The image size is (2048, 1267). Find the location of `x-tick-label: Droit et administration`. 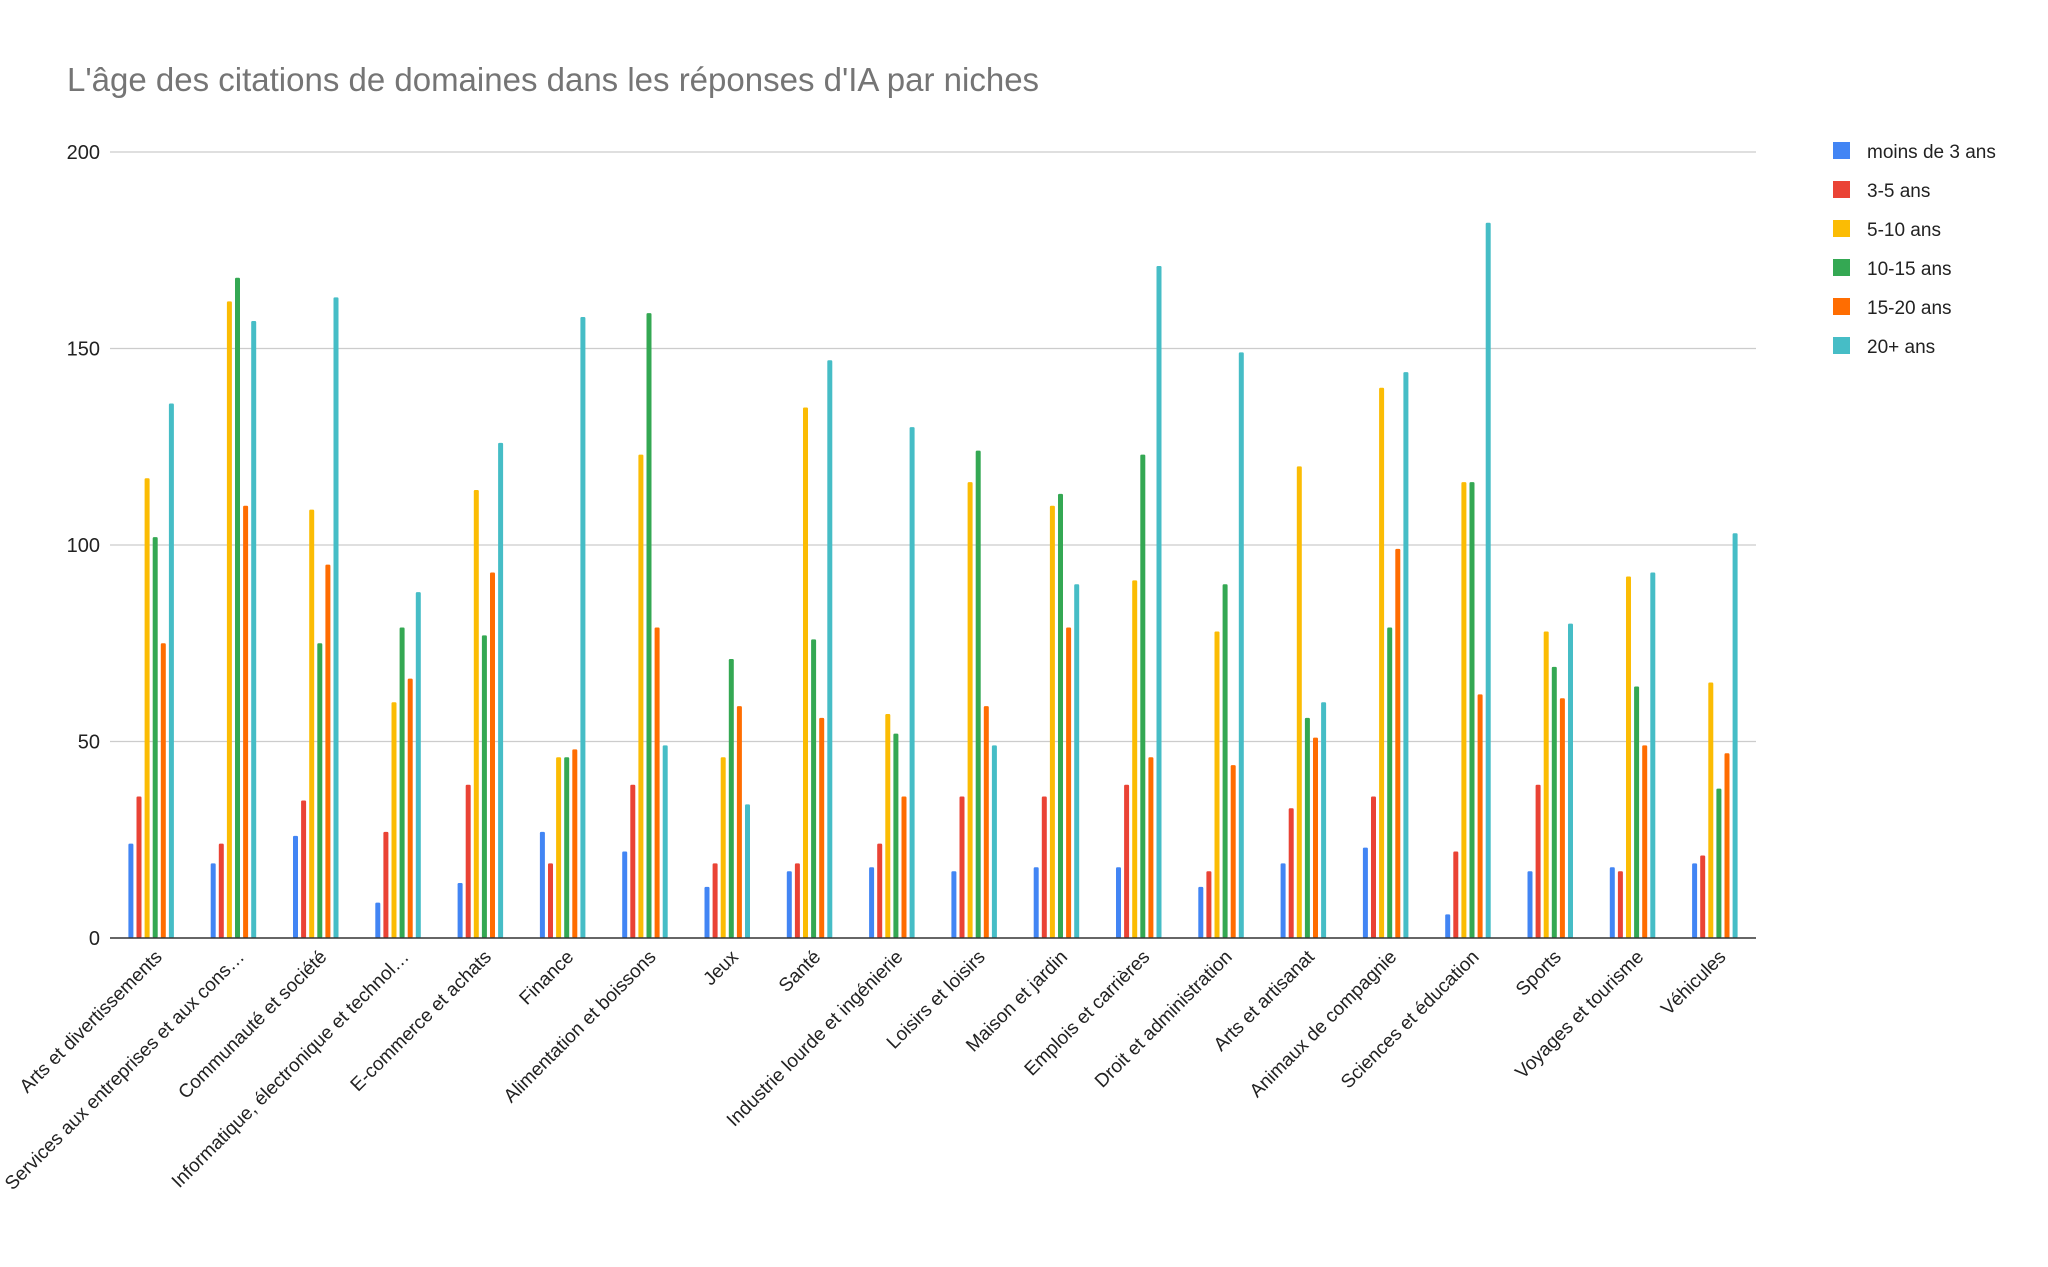

x-tick-label: Droit et administration is located at coordinates (1164, 1020).